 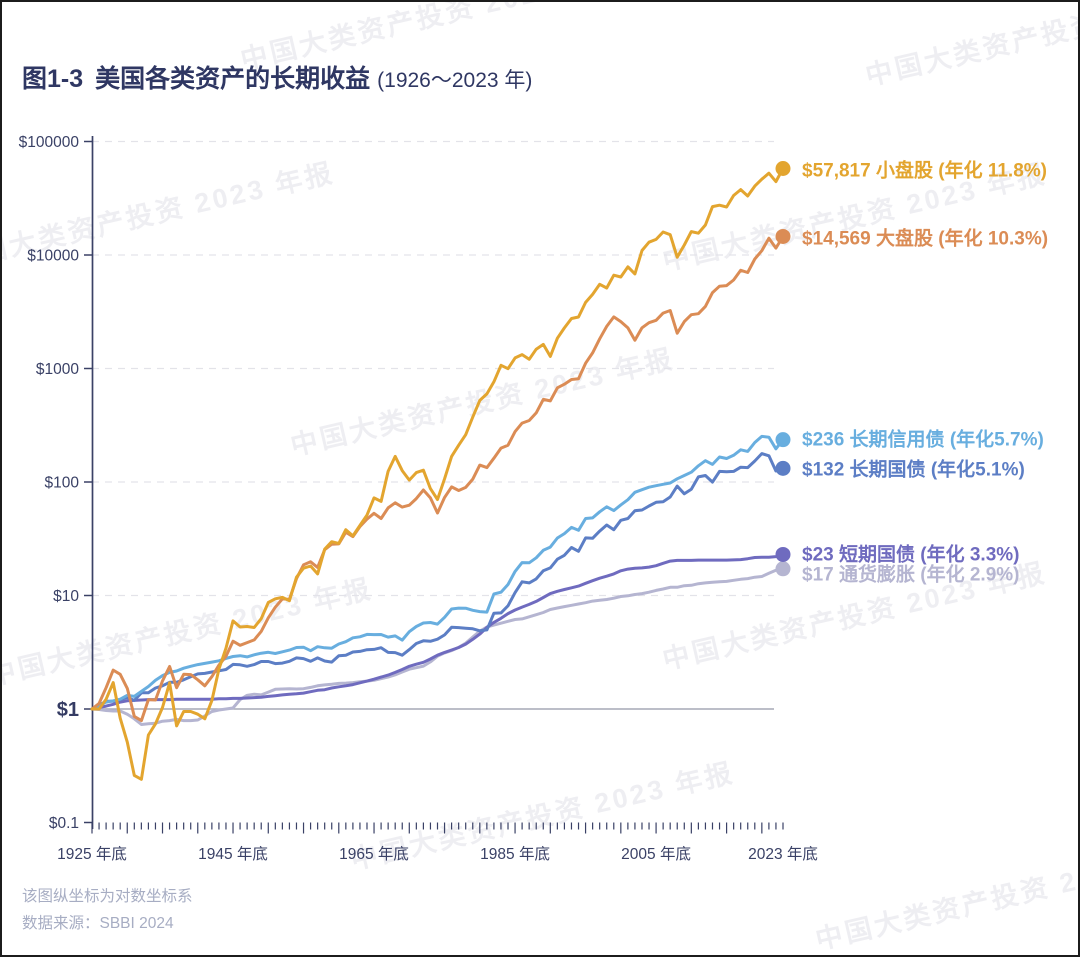 What do you see at coordinates (92, 854) in the screenshot?
I see `x-tick-label: 1925 年底` at bounding box center [92, 854].